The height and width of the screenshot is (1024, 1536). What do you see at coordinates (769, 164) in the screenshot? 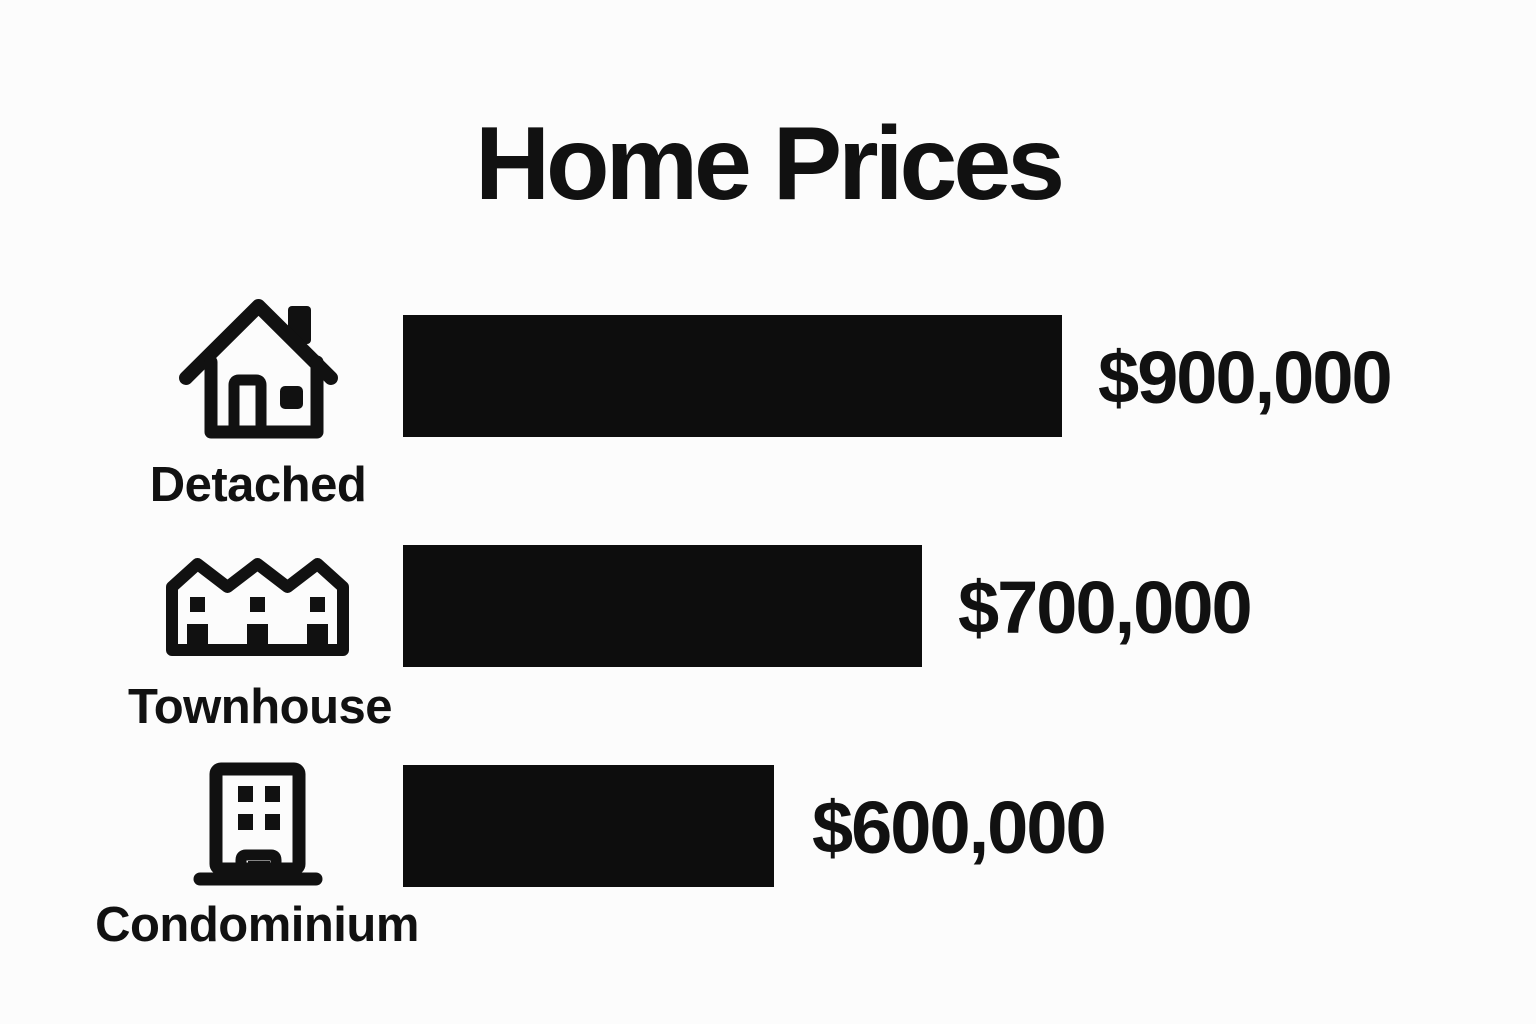
I see `chart-title: Home Prices` at bounding box center [769, 164].